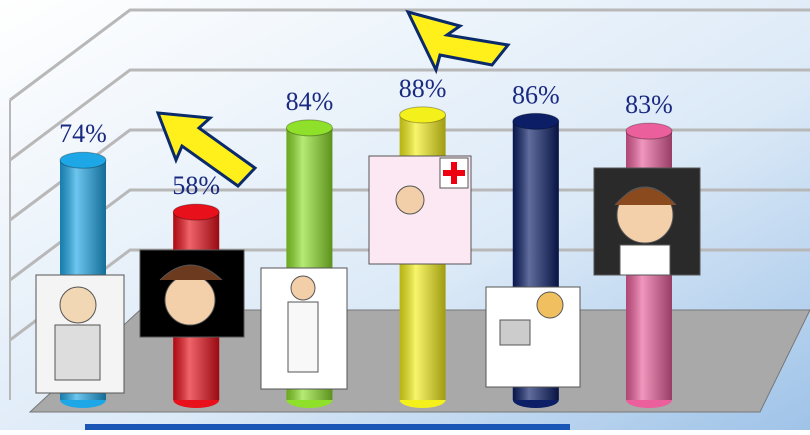 The image size is (810, 435). What do you see at coordinates (536, 94) in the screenshot?
I see `value-label: 86%` at bounding box center [536, 94].